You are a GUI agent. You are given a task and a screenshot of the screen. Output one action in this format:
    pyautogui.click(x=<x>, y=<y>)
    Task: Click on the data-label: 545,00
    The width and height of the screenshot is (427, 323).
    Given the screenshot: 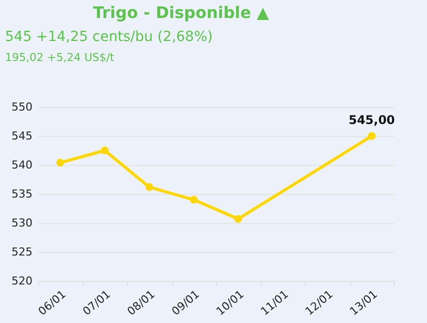 What is the action you would take?
    pyautogui.click(x=371, y=120)
    